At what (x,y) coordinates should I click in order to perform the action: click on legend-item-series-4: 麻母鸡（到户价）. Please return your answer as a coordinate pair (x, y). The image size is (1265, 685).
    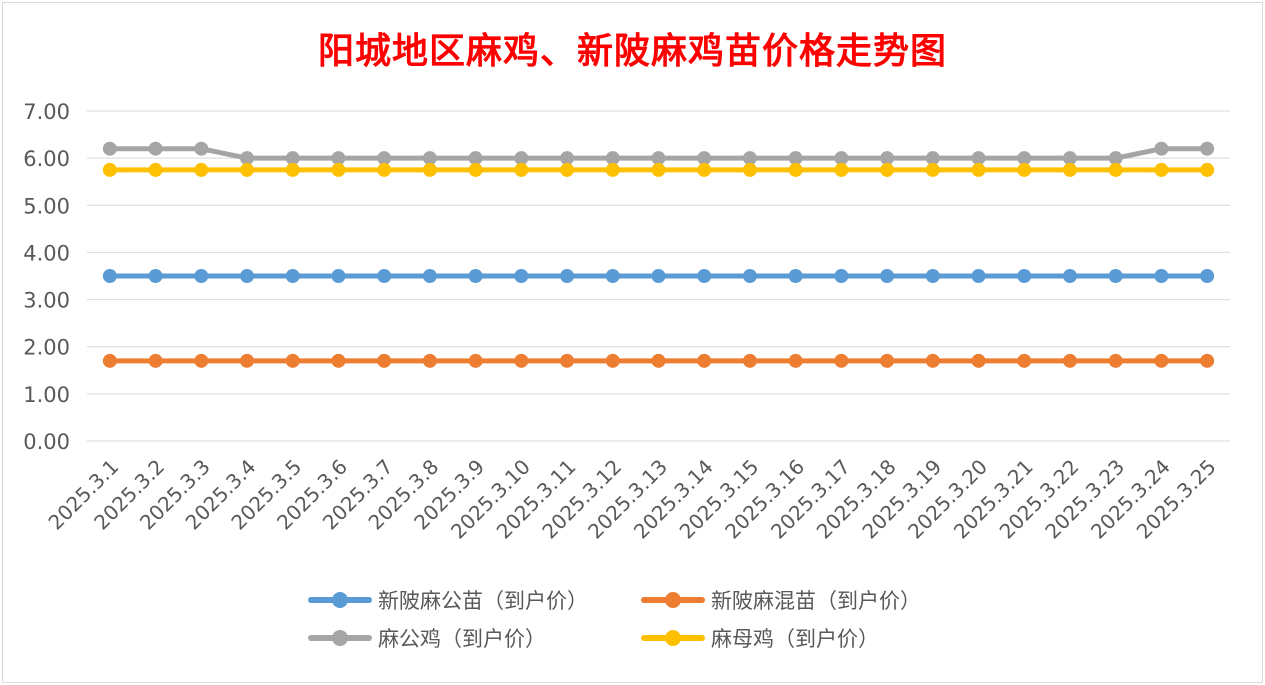
    Looking at the image, I should click on (791, 638).